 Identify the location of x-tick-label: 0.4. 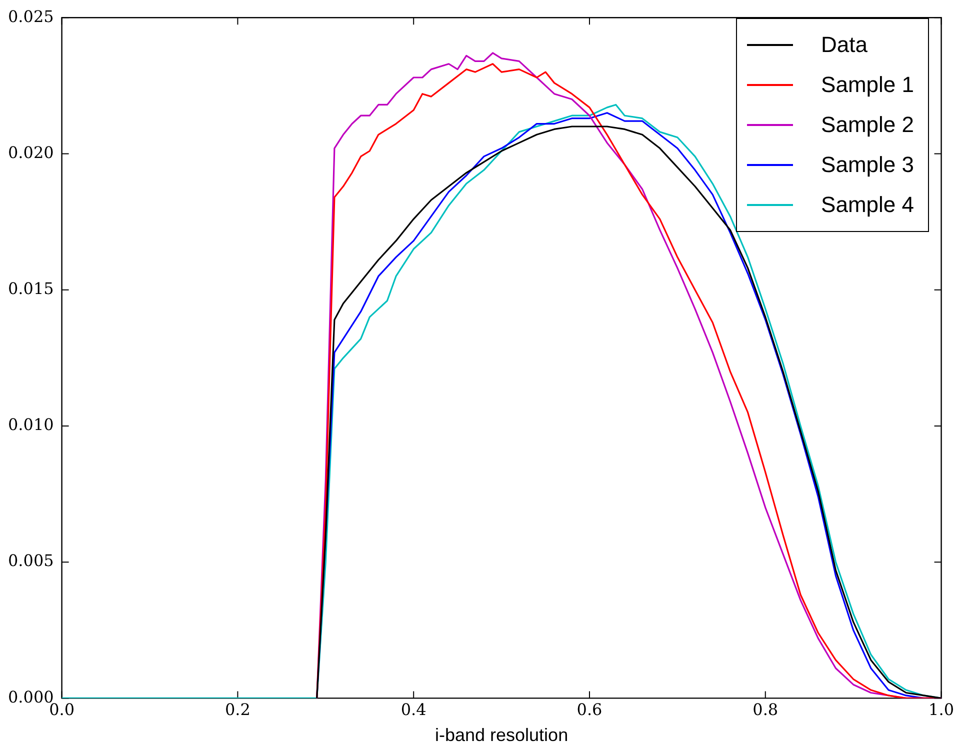
(413, 709).